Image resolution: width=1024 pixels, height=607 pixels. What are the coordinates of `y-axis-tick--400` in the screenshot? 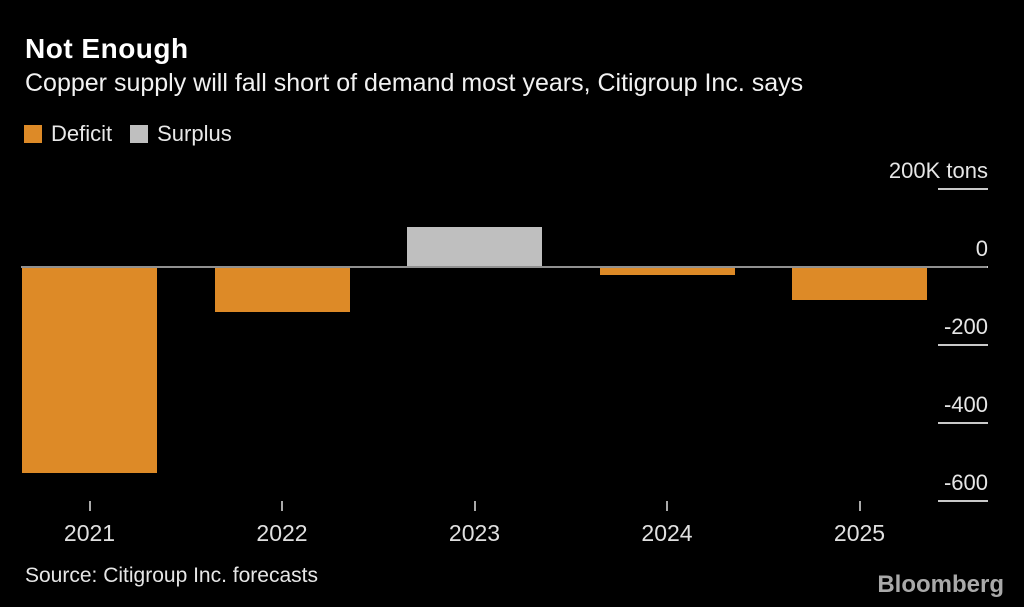 It's located at (963, 423).